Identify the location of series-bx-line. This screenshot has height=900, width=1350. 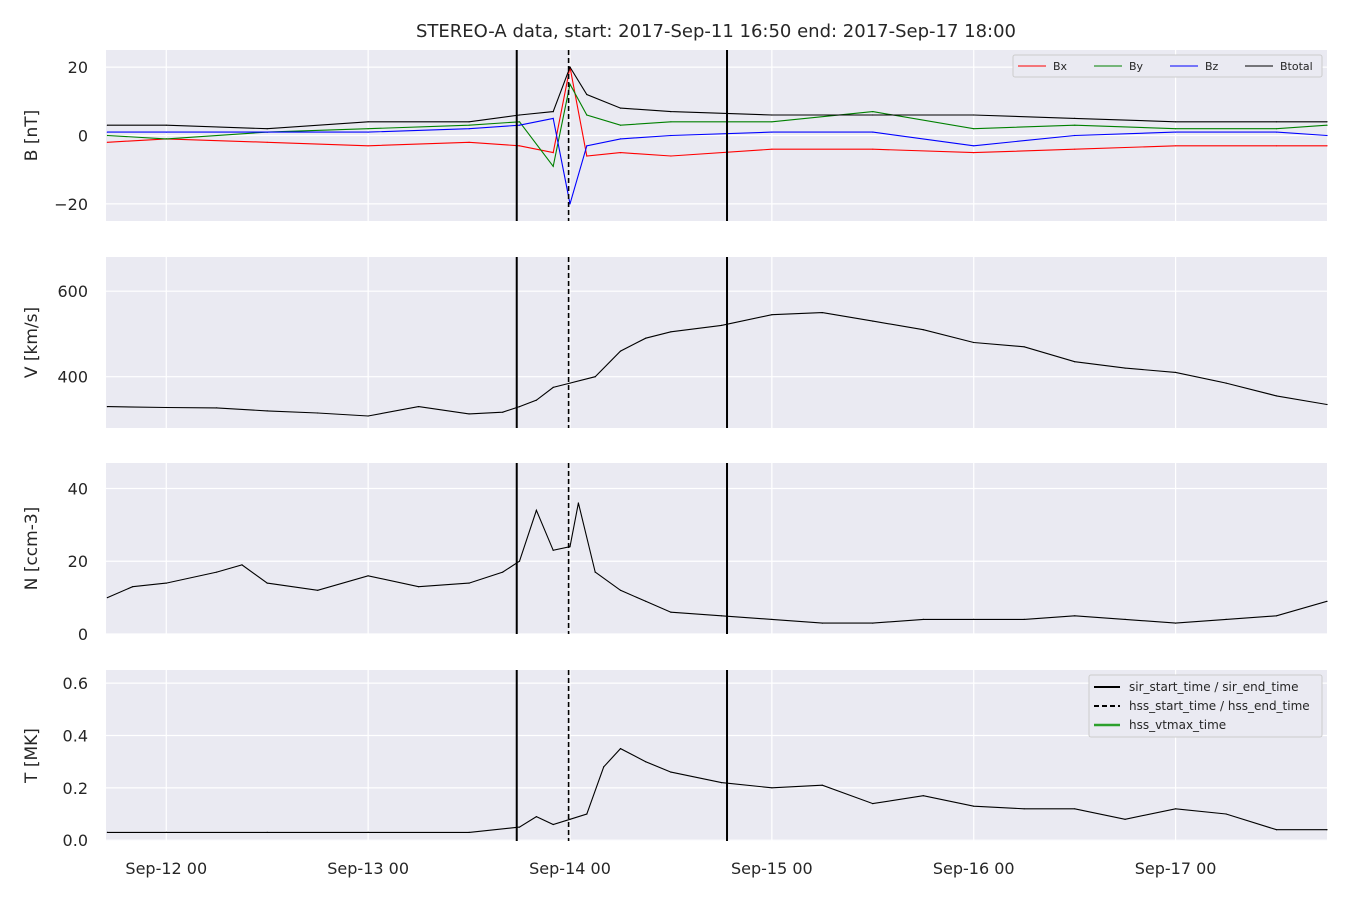
(717, 111).